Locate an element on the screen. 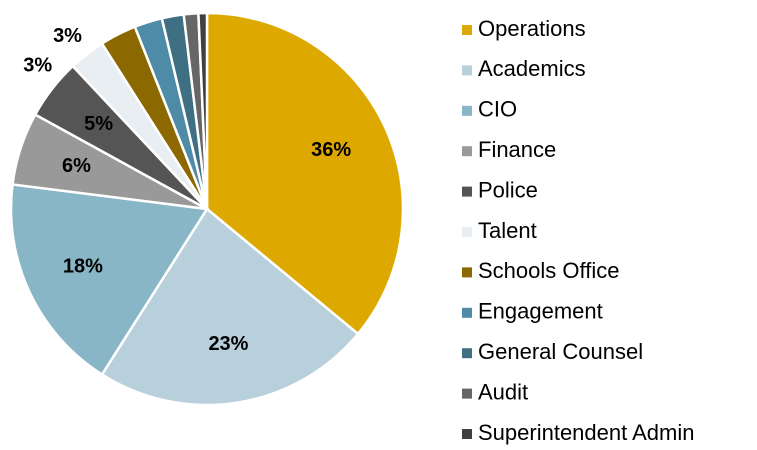  data-label: 36% is located at coordinates (331, 150).